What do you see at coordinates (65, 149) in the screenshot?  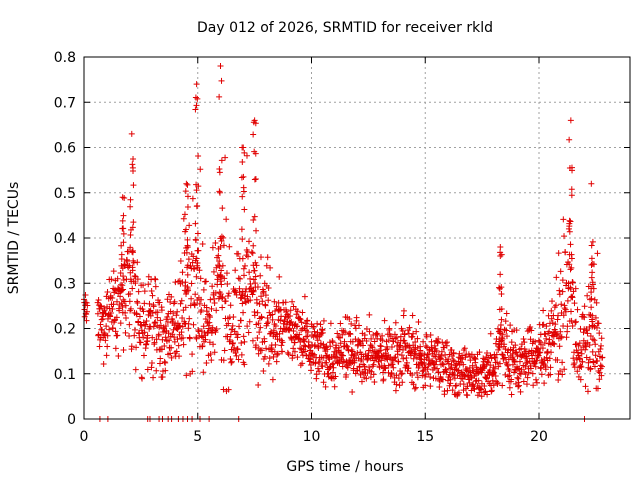 I see `y-tick-label: 0.6` at bounding box center [65, 149].